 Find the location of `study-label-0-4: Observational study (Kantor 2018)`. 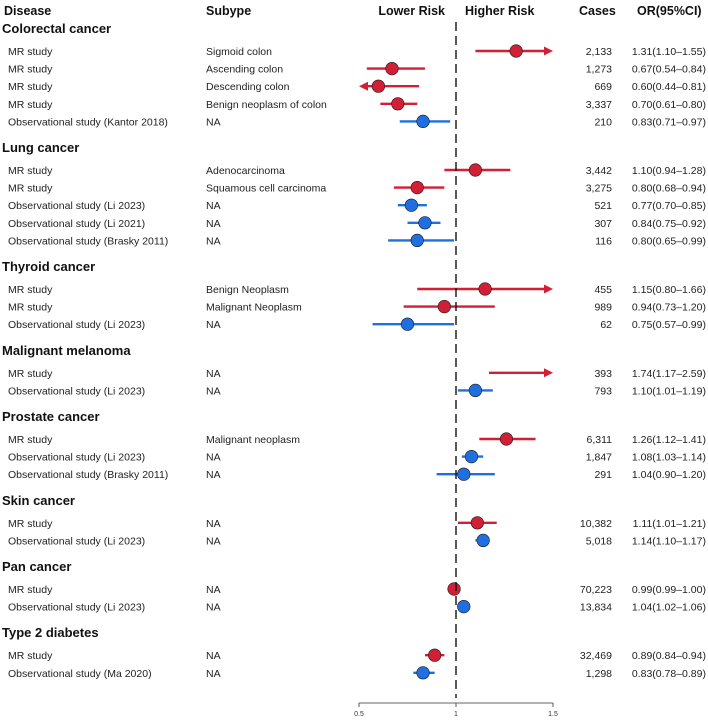

study-label-0-4: Observational study (Kantor 2018) is located at coordinates (88, 122).